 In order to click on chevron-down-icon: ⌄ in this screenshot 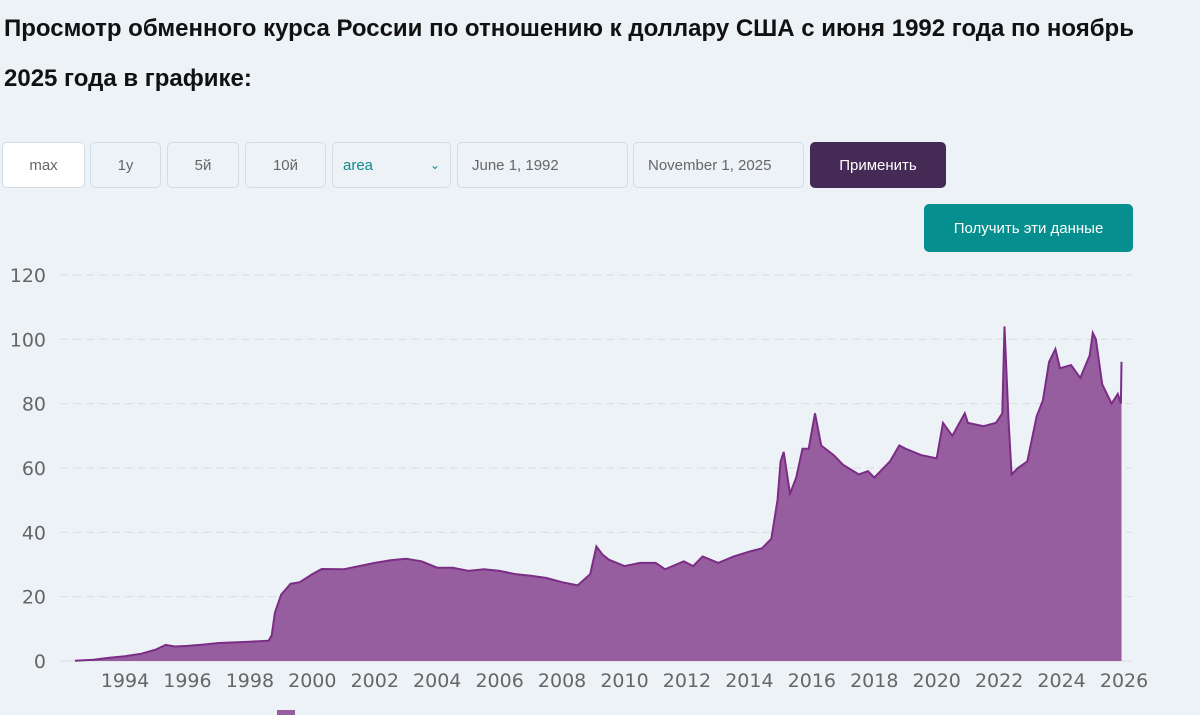, I will do `click(434, 165)`.